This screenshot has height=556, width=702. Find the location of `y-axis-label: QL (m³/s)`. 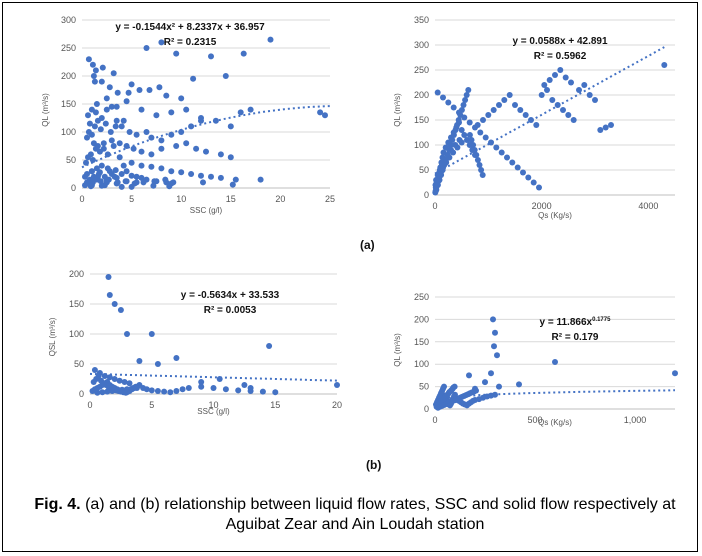

y-axis-label: QL (m³/s) is located at coordinates (397, 350).